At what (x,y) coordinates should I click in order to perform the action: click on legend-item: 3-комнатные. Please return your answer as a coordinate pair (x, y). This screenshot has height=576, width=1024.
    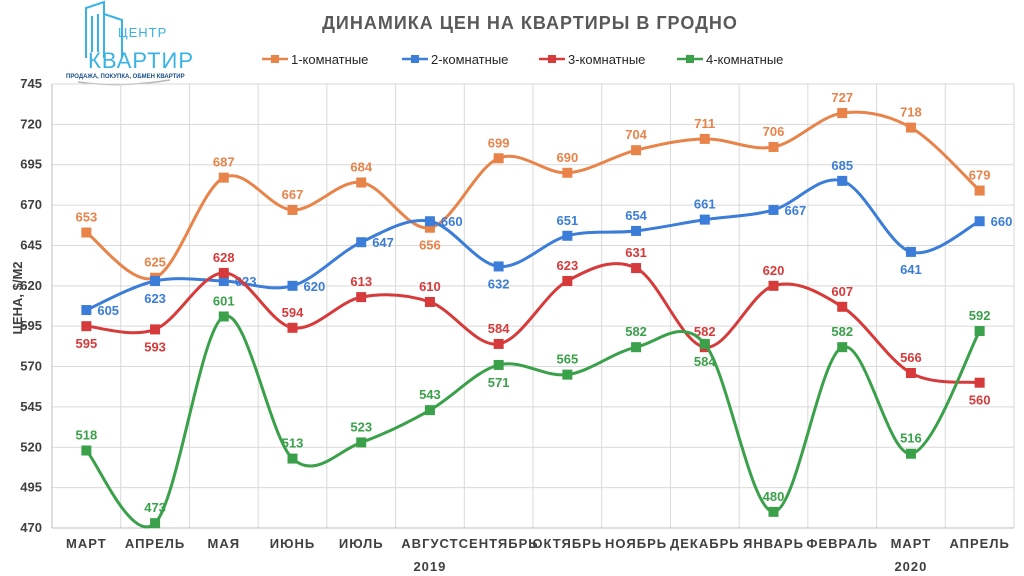
    Looking at the image, I should click on (592, 59).